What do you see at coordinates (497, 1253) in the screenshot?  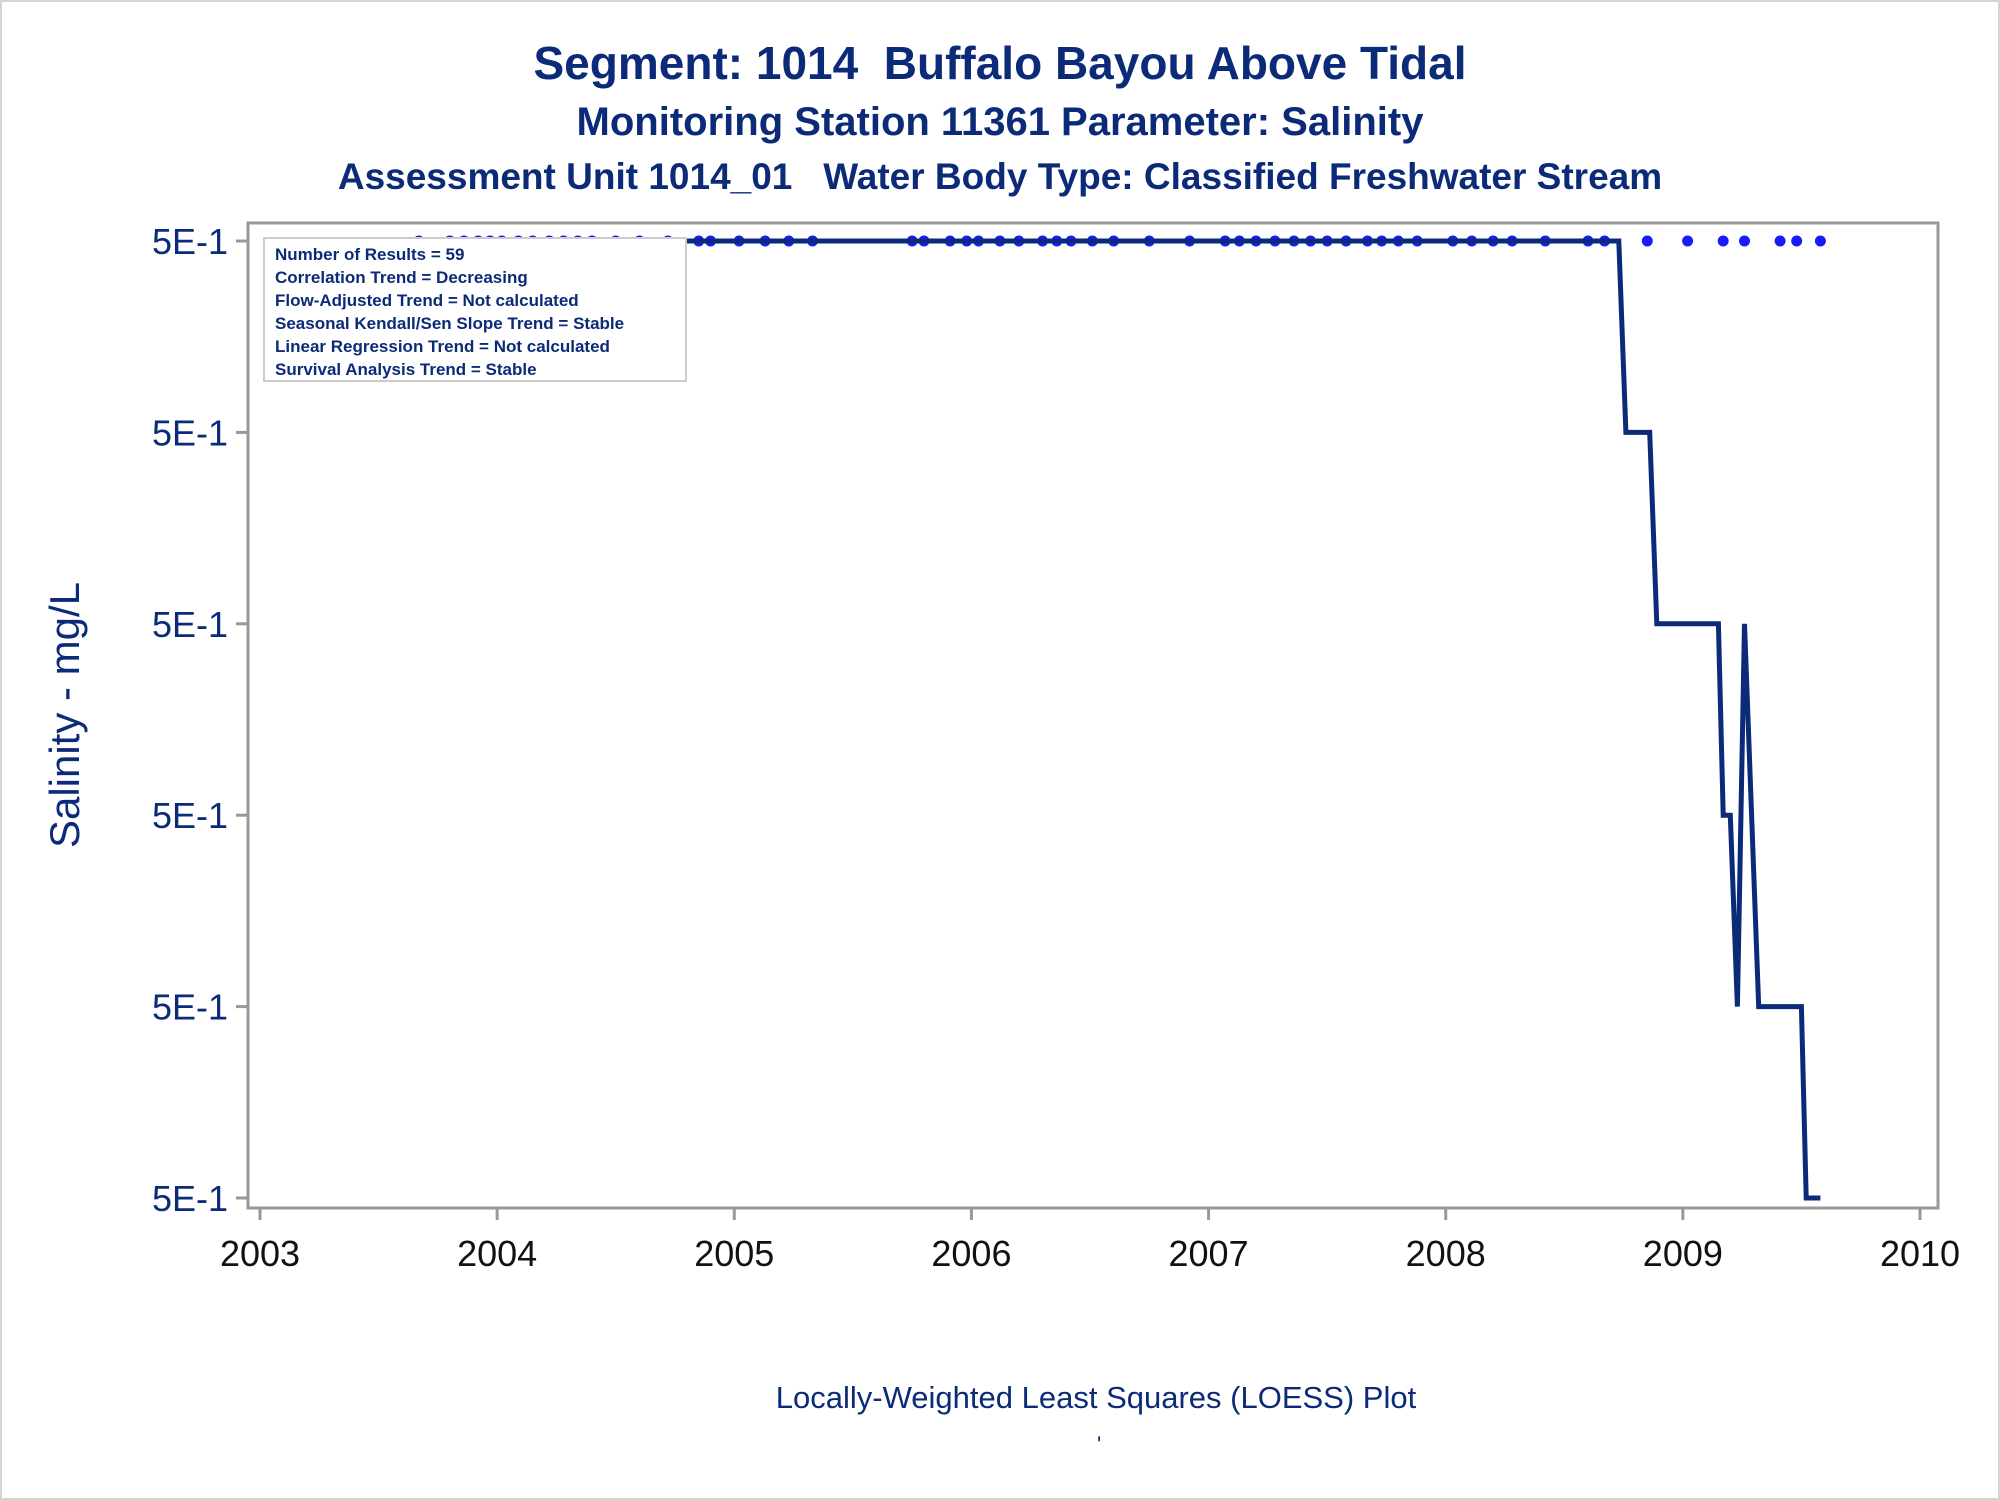 I see `x-tick-label: 2004` at bounding box center [497, 1253].